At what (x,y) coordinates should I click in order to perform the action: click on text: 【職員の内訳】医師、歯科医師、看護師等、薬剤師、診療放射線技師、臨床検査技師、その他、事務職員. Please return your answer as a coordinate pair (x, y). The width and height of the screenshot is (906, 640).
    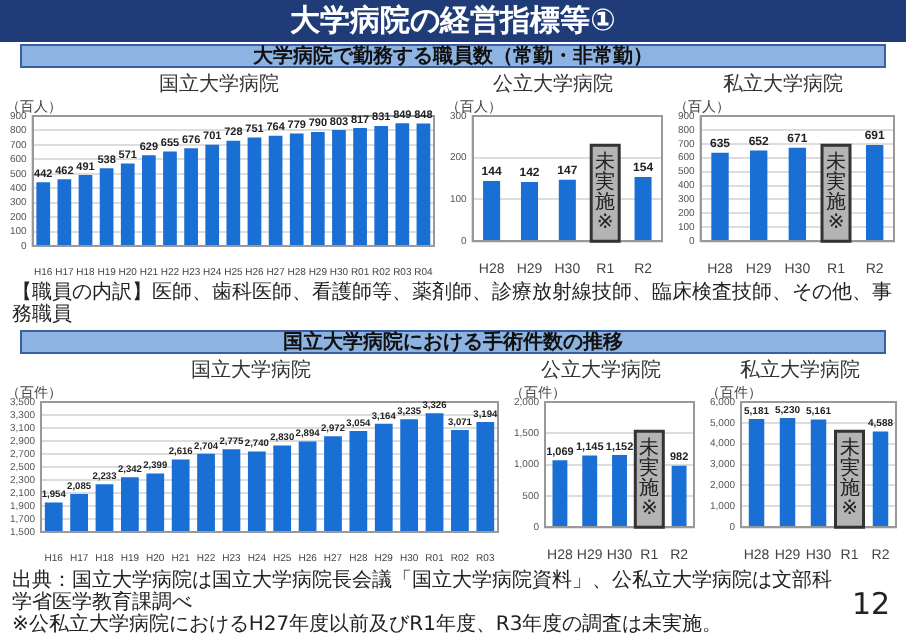
    Looking at the image, I should click on (452, 304).